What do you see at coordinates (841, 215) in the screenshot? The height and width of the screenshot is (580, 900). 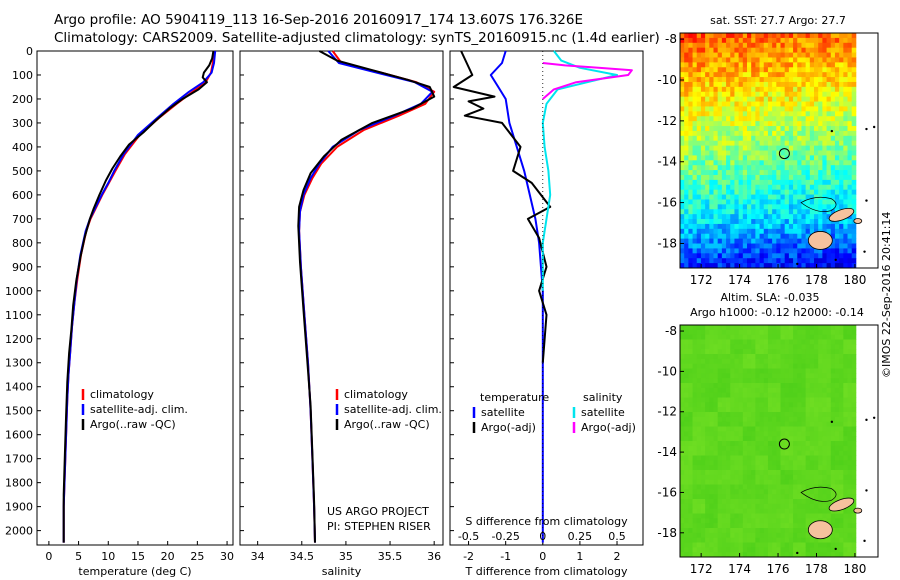 I see `island-vanua-levu` at bounding box center [841, 215].